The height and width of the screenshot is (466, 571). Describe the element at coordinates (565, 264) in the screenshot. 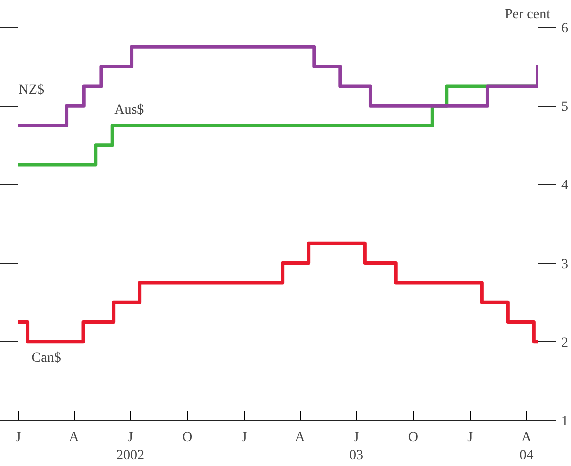

I see `y-tick-label: 3` at that location.